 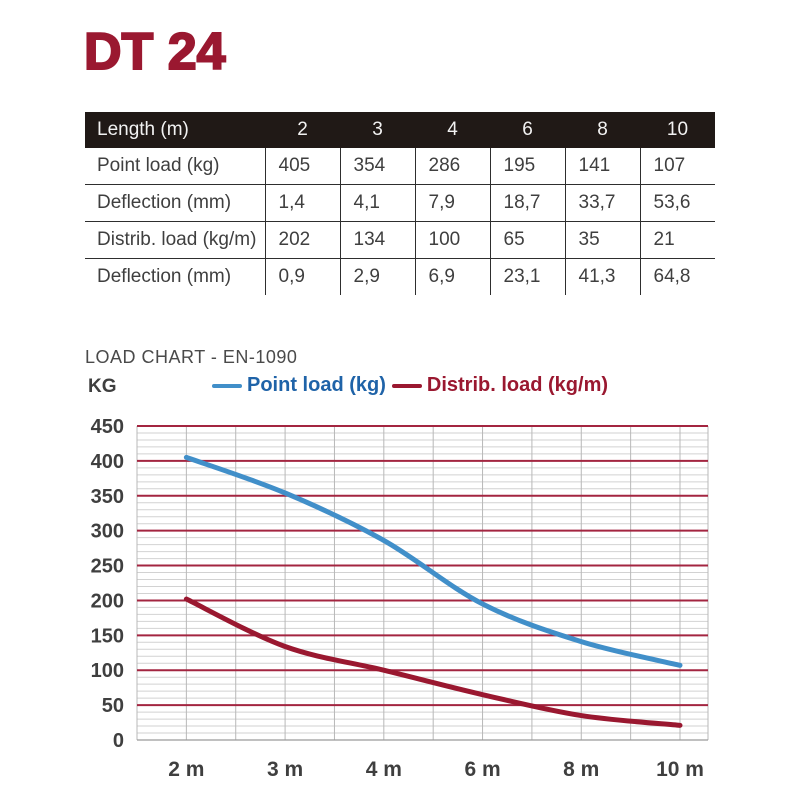 What do you see at coordinates (107, 601) in the screenshot?
I see `y-axis-tick-label: 200` at bounding box center [107, 601].